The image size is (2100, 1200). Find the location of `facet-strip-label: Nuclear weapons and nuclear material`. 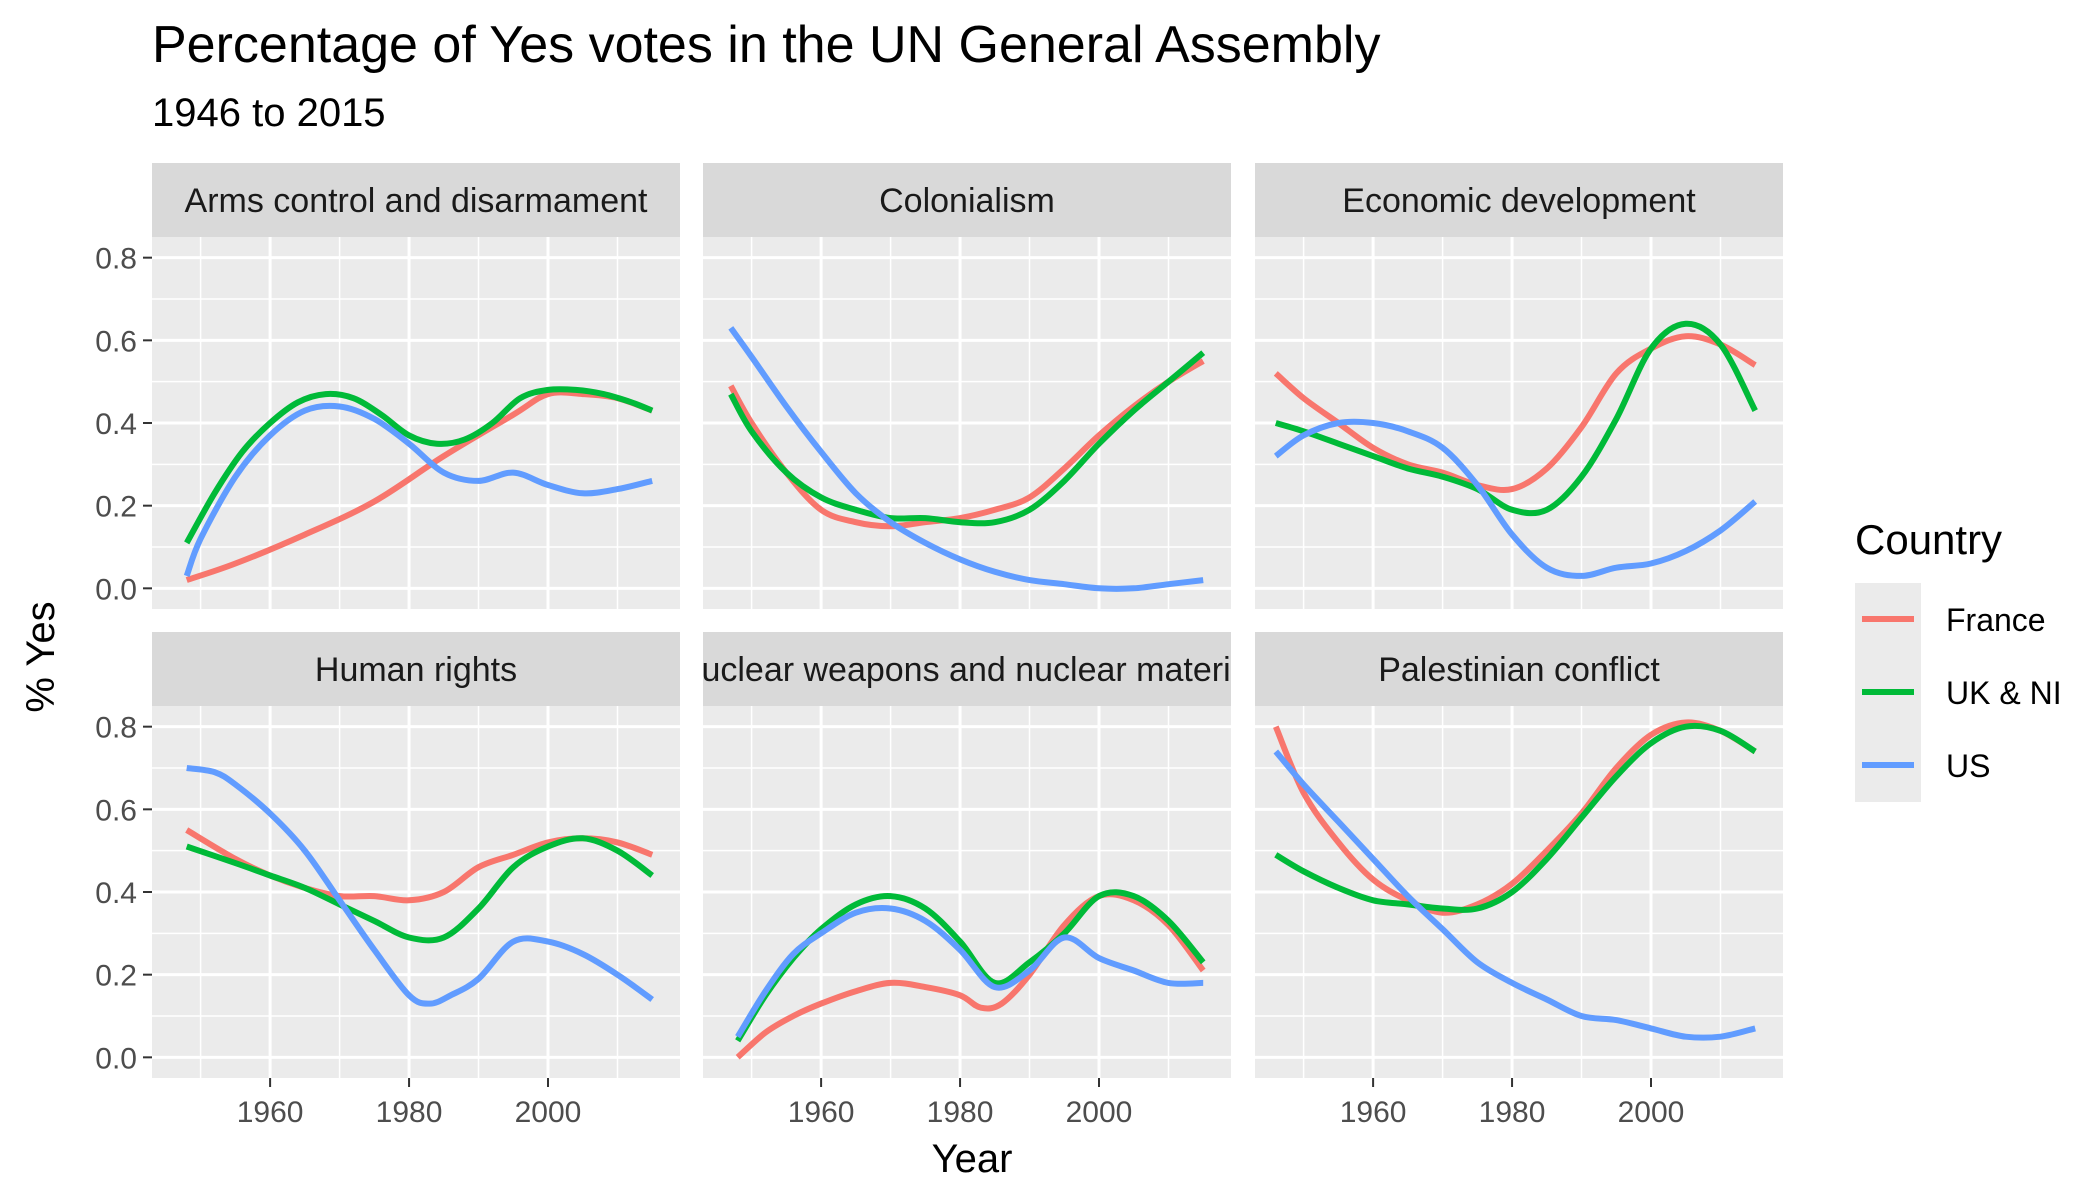

facet-strip-label: Nuclear weapons and nuclear material is located at coordinates (967, 670).